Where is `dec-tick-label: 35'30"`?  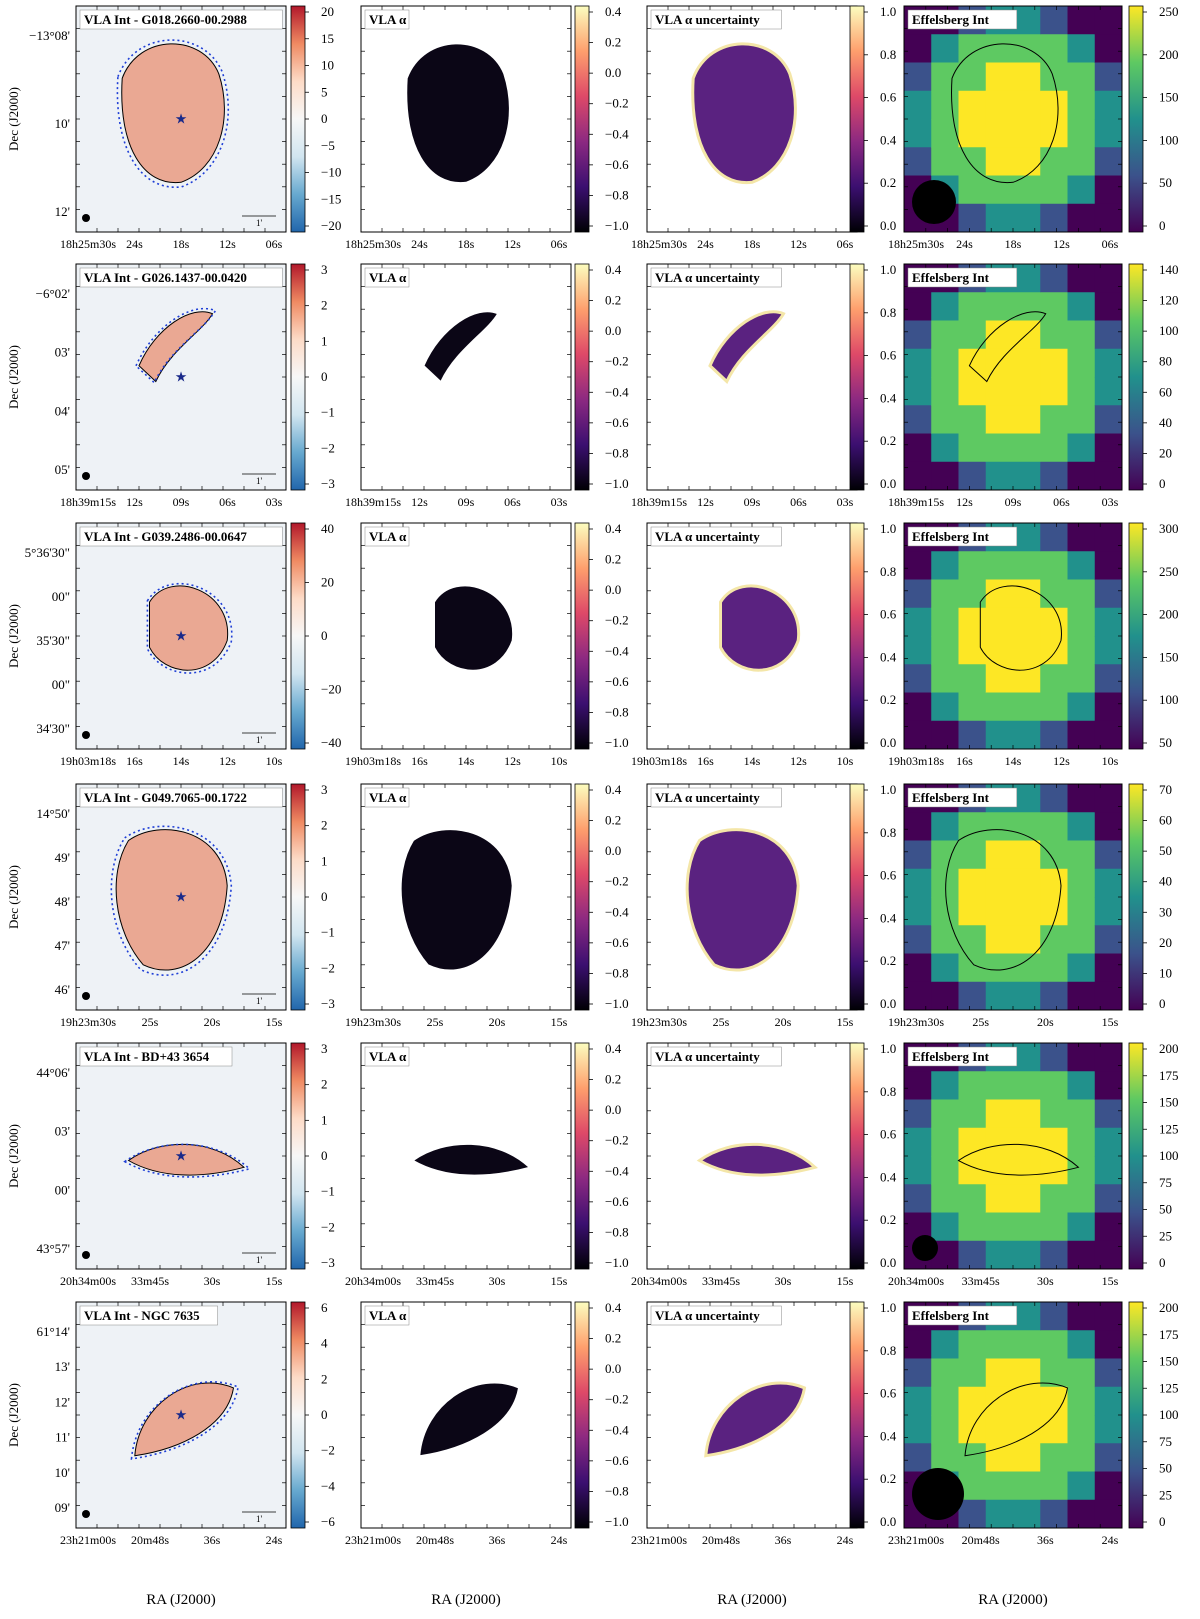 dec-tick-label: 35'30" is located at coordinates (53, 640).